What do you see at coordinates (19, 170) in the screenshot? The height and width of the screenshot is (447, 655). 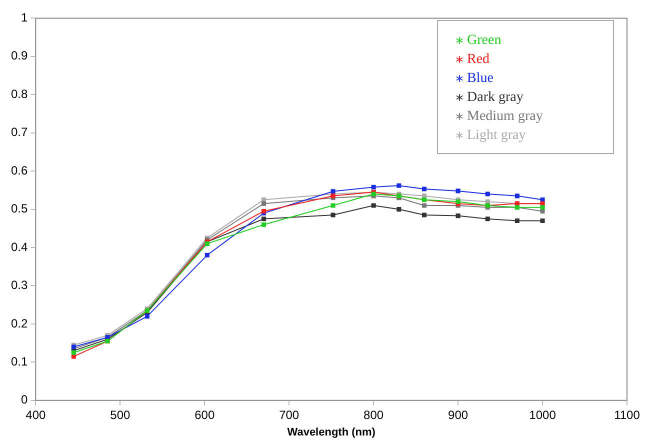 I see `y-tick-label: 0.6` at bounding box center [19, 170].